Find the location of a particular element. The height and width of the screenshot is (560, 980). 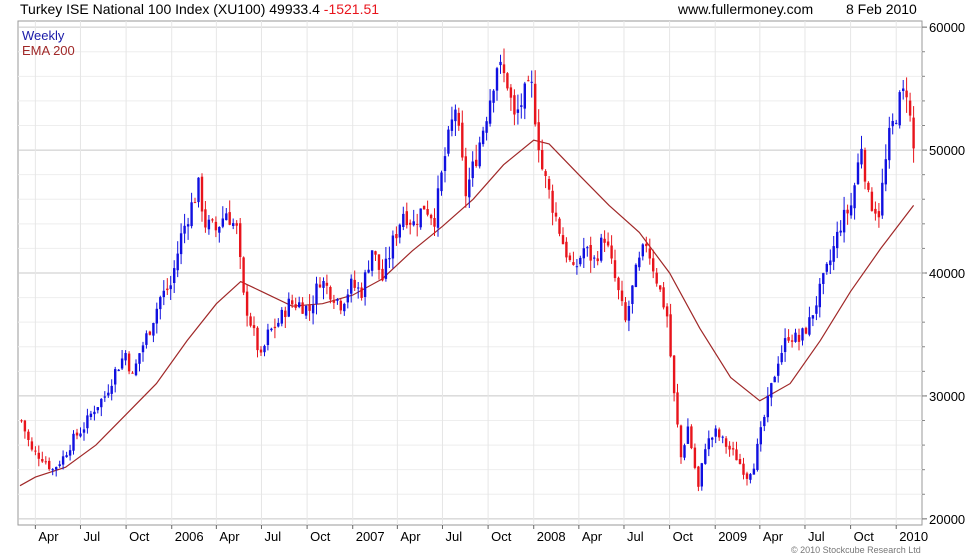

y-tick-label: 50000 is located at coordinates (947, 150).